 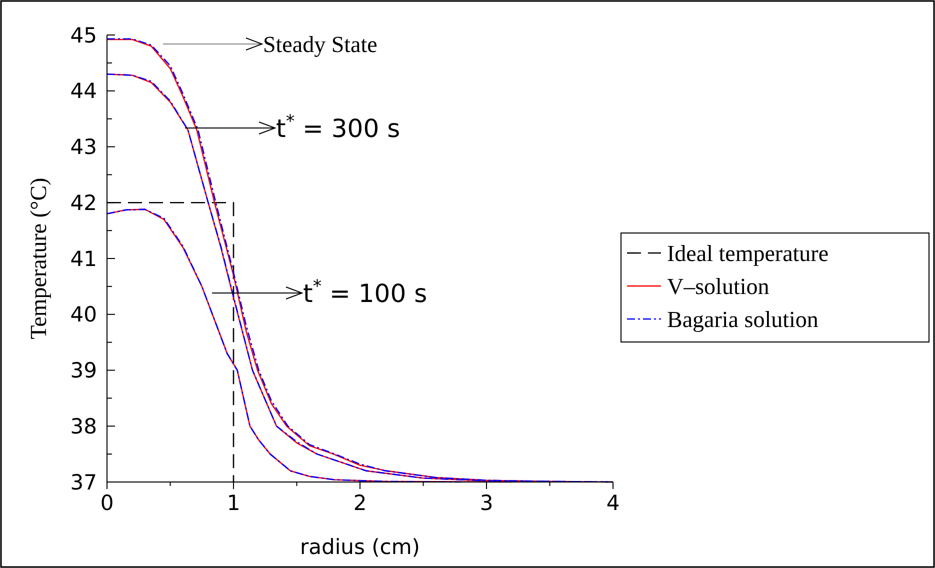 What do you see at coordinates (83, 147) in the screenshot?
I see `y-tick-label: 43` at bounding box center [83, 147].